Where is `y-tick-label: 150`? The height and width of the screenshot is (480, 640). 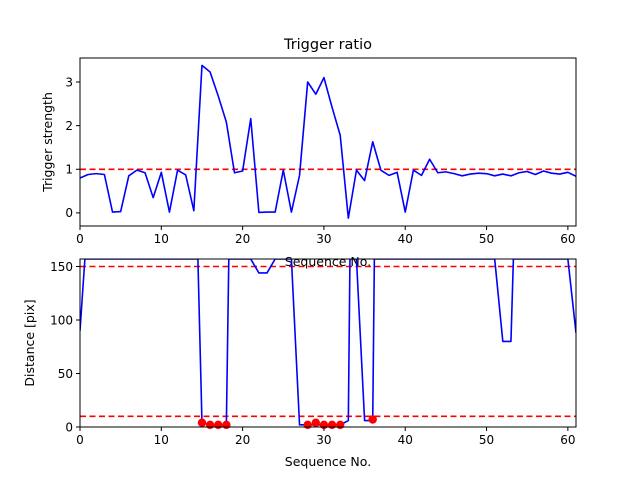 y-tick-label: 150 is located at coordinates (61, 267).